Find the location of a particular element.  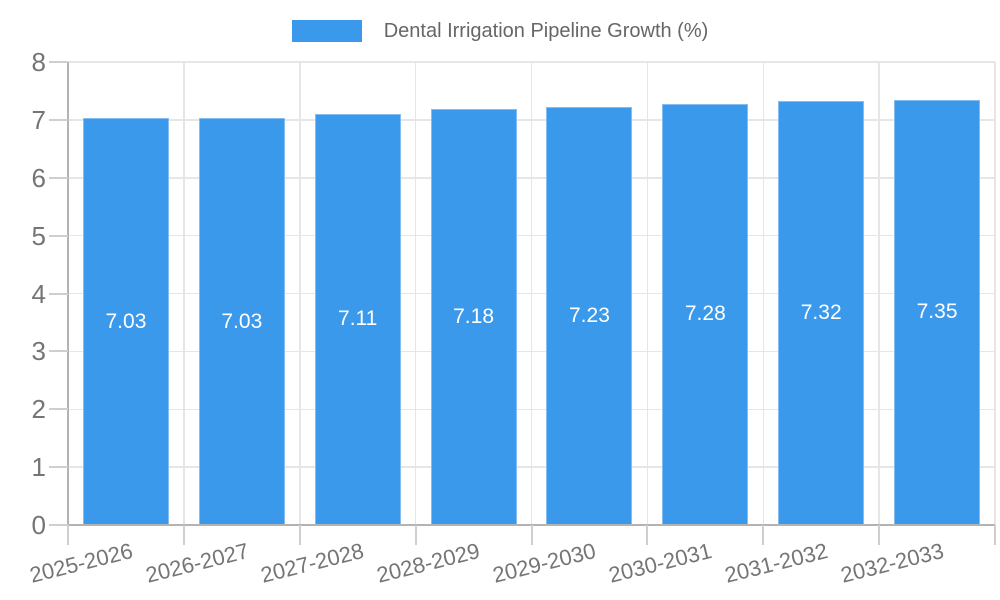

bar-value-label: 7.28 is located at coordinates (705, 314).